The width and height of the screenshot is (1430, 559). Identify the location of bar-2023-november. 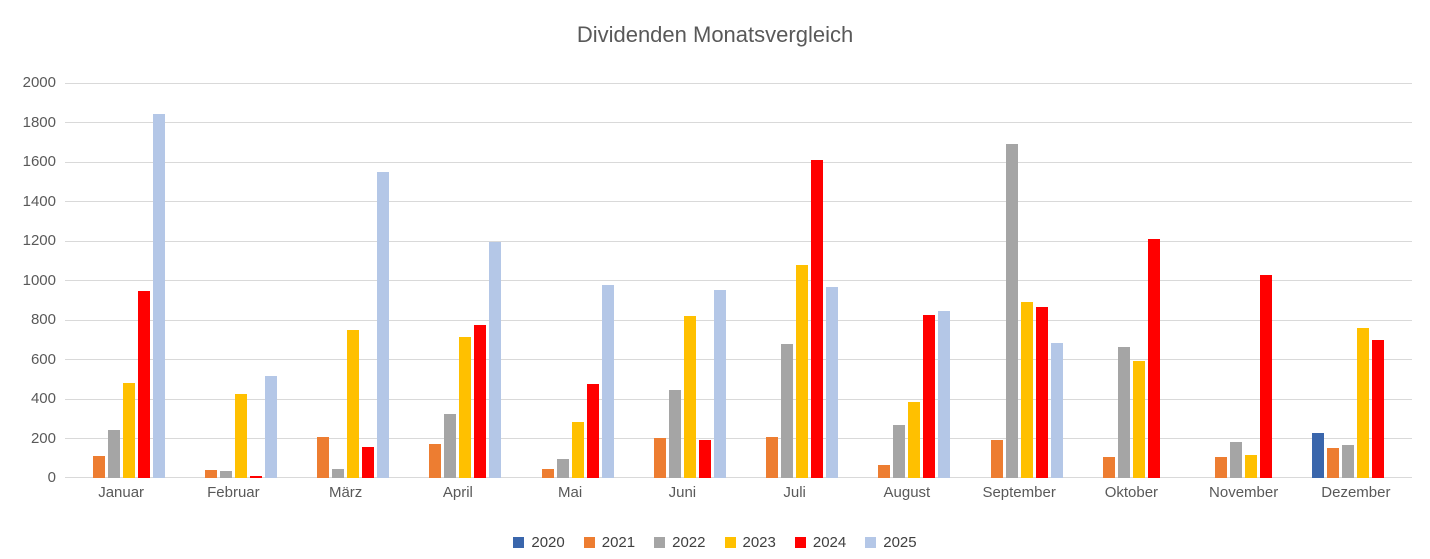
(1251, 466).